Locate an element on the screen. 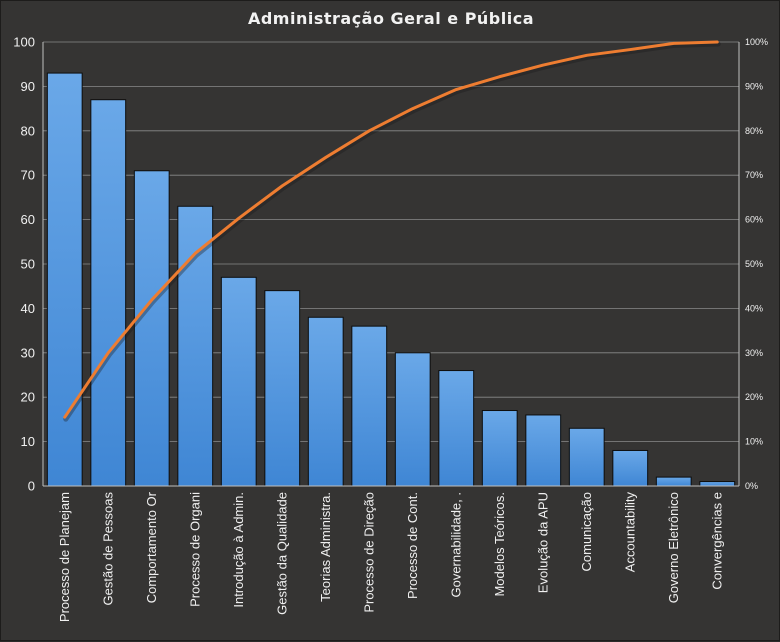  y-tick-label-left: 20 is located at coordinates (28, 397).